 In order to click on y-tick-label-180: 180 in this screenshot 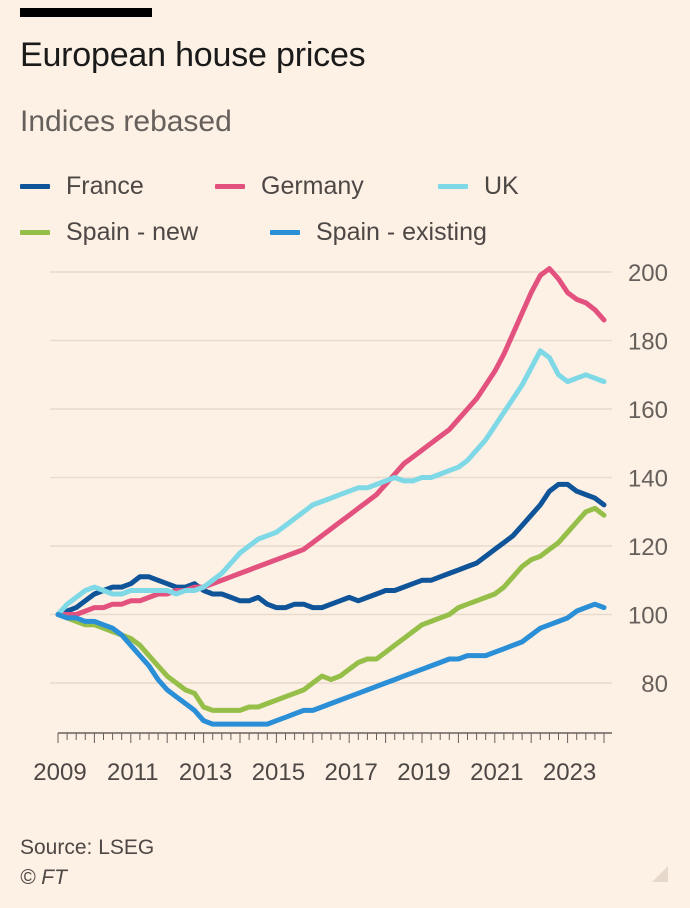, I will do `click(648, 342)`.